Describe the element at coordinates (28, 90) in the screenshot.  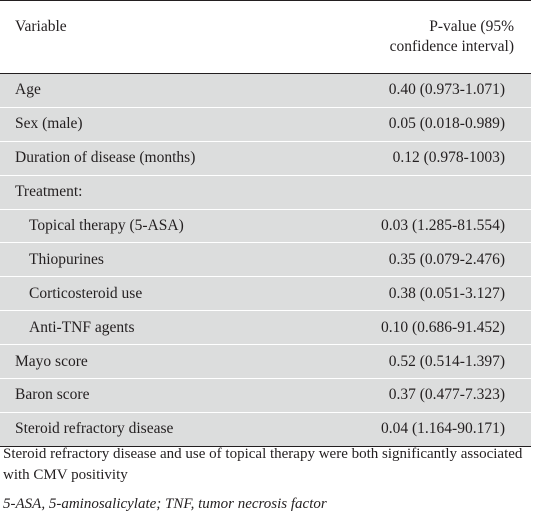
I see `cell-variable: Age` at that location.